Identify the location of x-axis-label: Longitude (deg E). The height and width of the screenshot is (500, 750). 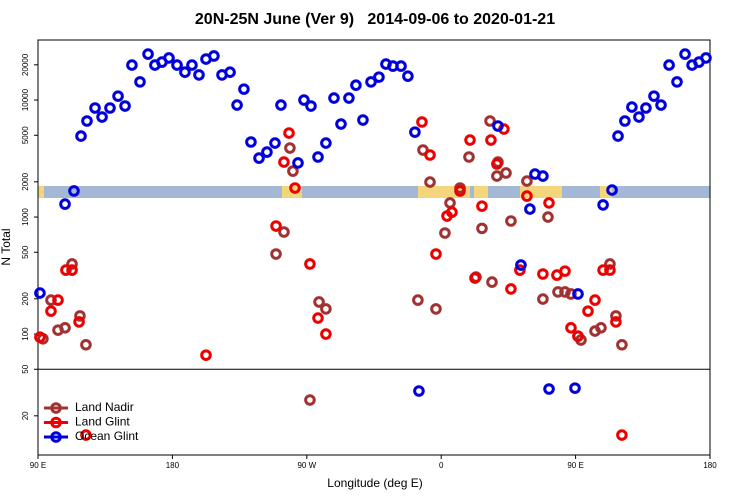
(374, 483).